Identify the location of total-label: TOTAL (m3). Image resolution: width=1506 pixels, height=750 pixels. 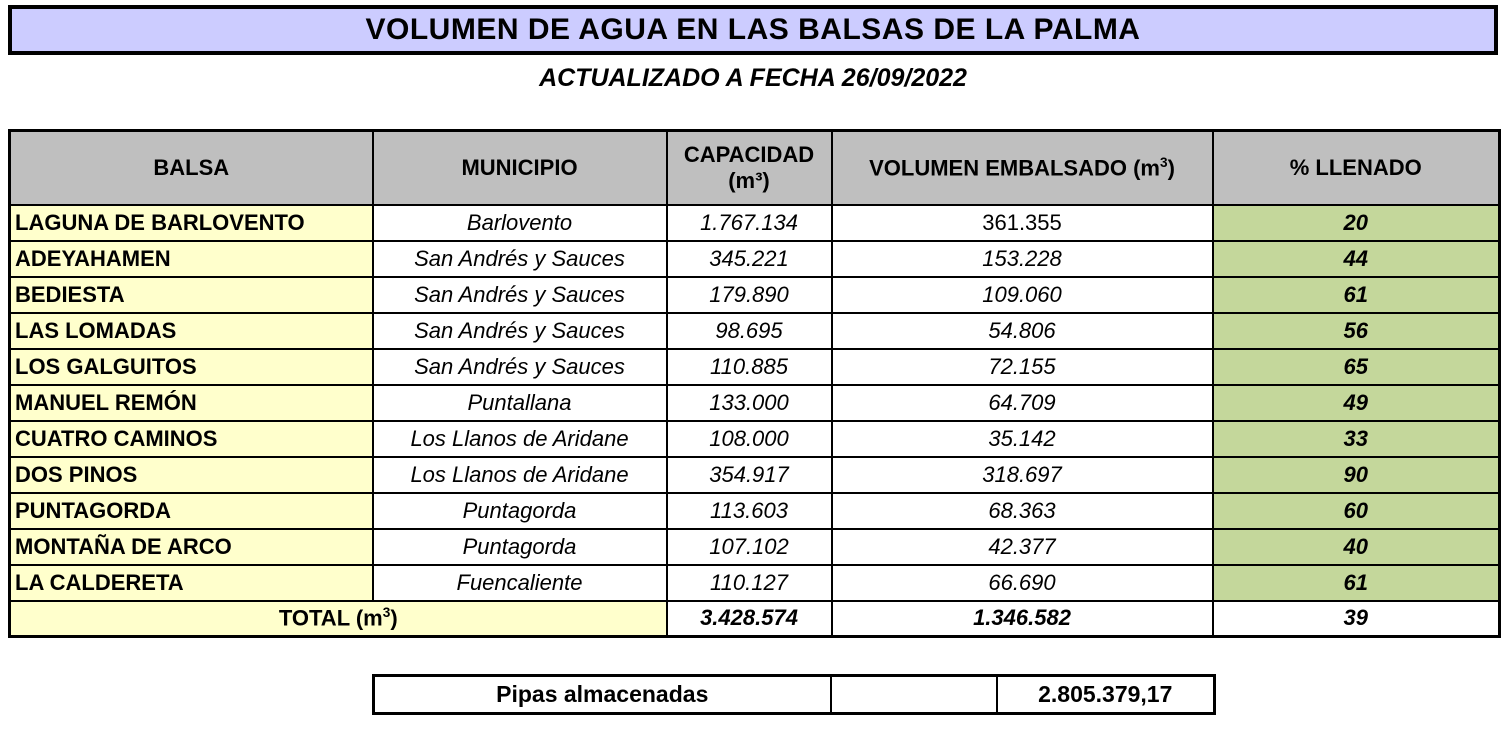
(338, 618).